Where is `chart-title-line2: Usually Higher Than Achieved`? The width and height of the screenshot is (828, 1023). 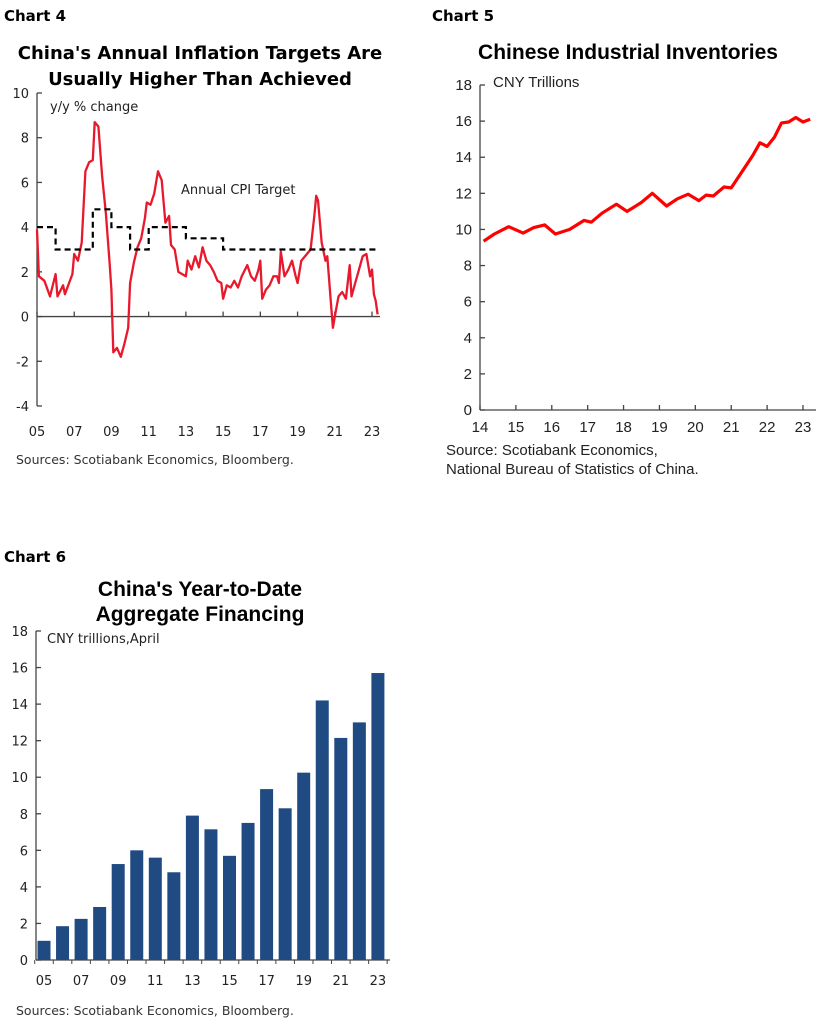 chart-title-line2: Usually Higher Than Achieved is located at coordinates (200, 79).